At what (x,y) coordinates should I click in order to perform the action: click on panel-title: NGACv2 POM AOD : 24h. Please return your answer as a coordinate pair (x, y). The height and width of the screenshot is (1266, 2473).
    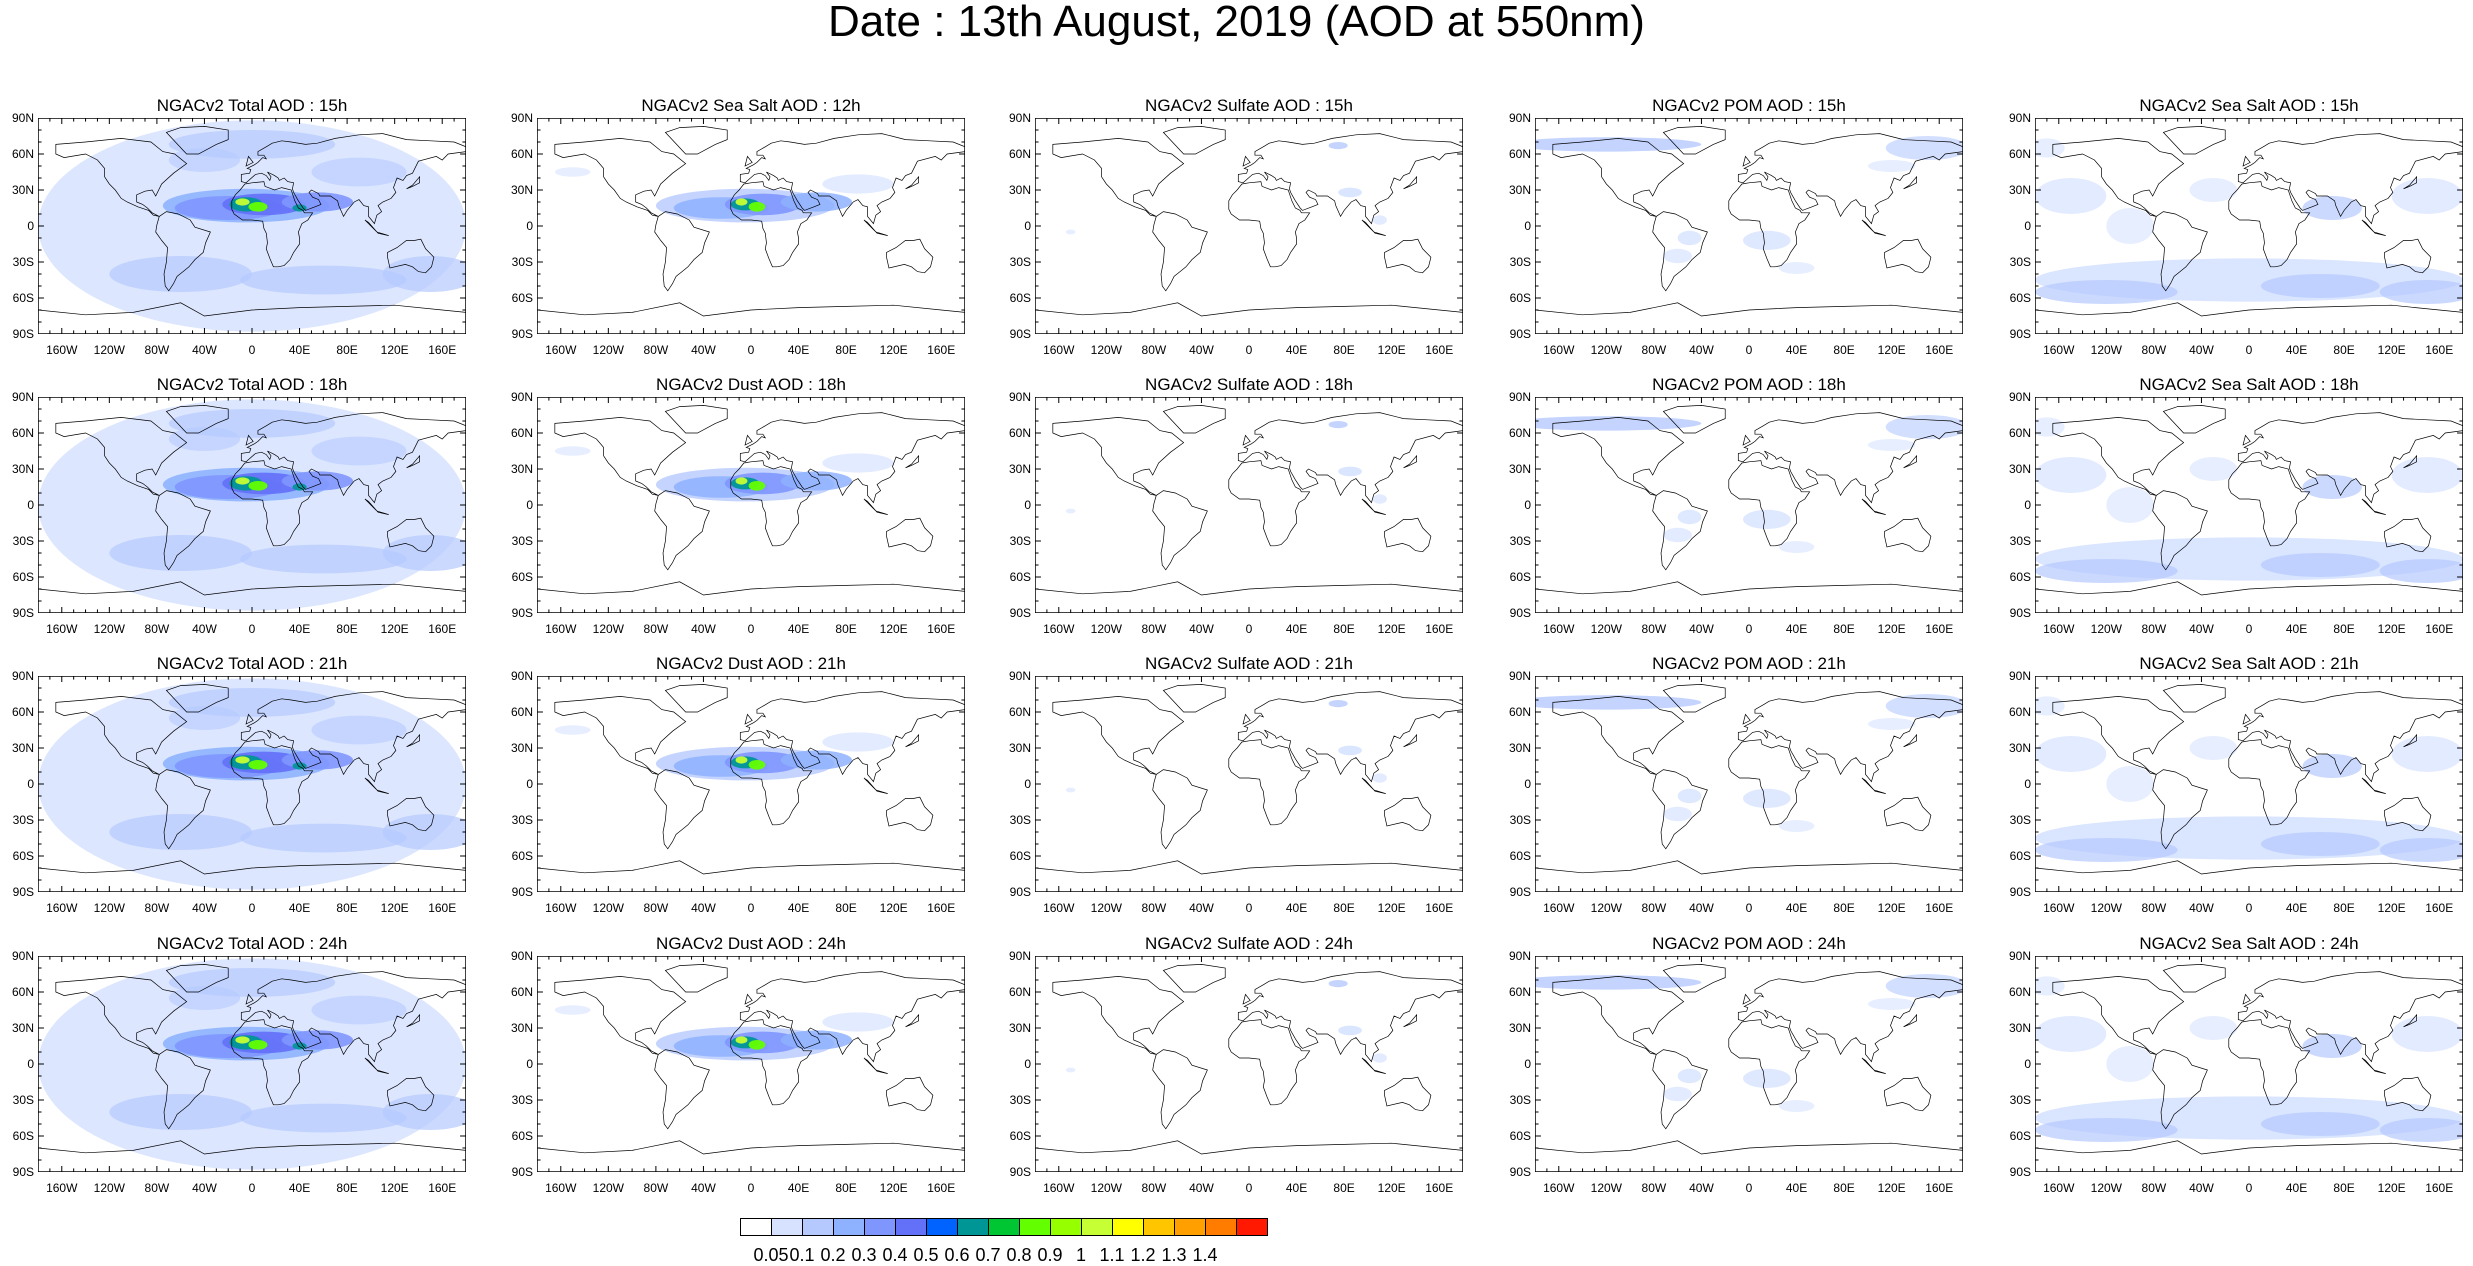
    Looking at the image, I should click on (1749, 943).